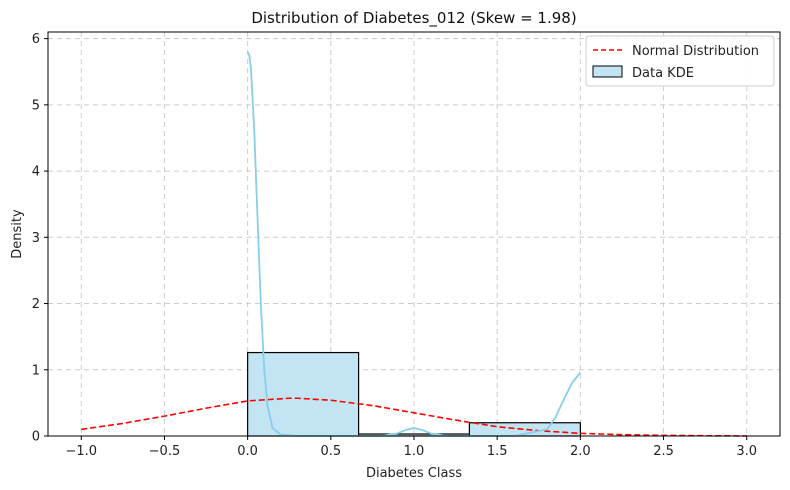  What do you see at coordinates (36, 304) in the screenshot?
I see `y-tick-label: 2` at bounding box center [36, 304].